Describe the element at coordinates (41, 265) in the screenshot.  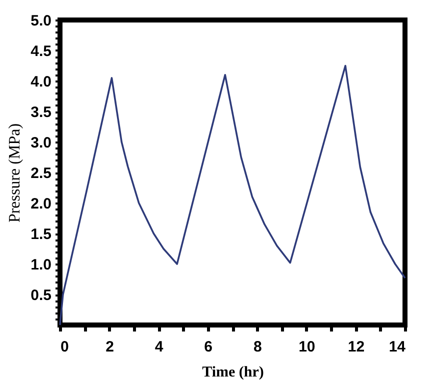
I see `y-tick-label: 1.0` at that location.